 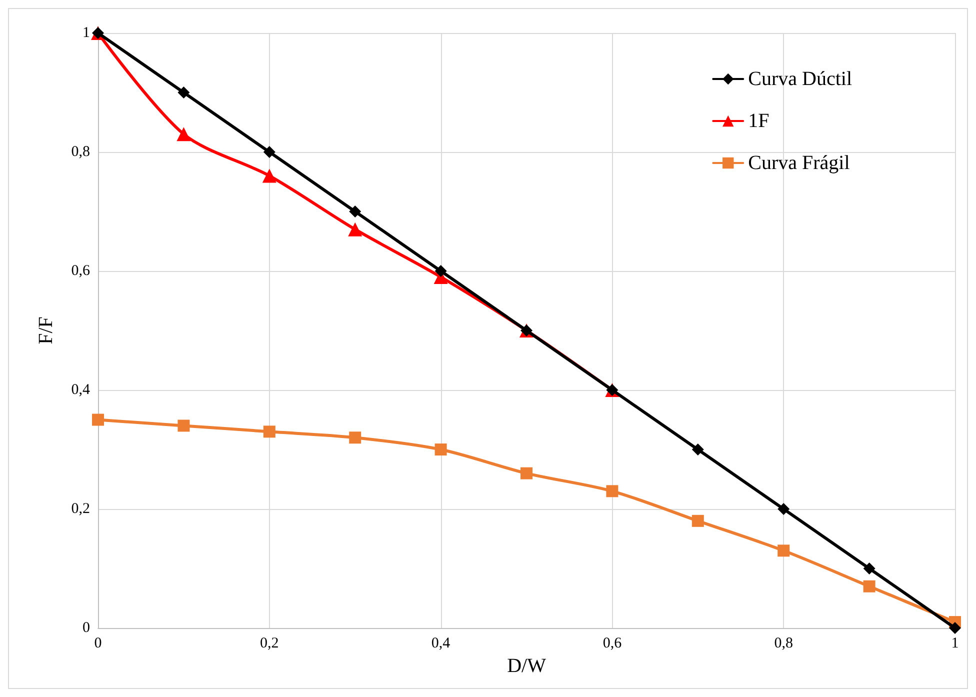 What do you see at coordinates (80, 390) in the screenshot?
I see `y-tick-label: 0,4` at bounding box center [80, 390].